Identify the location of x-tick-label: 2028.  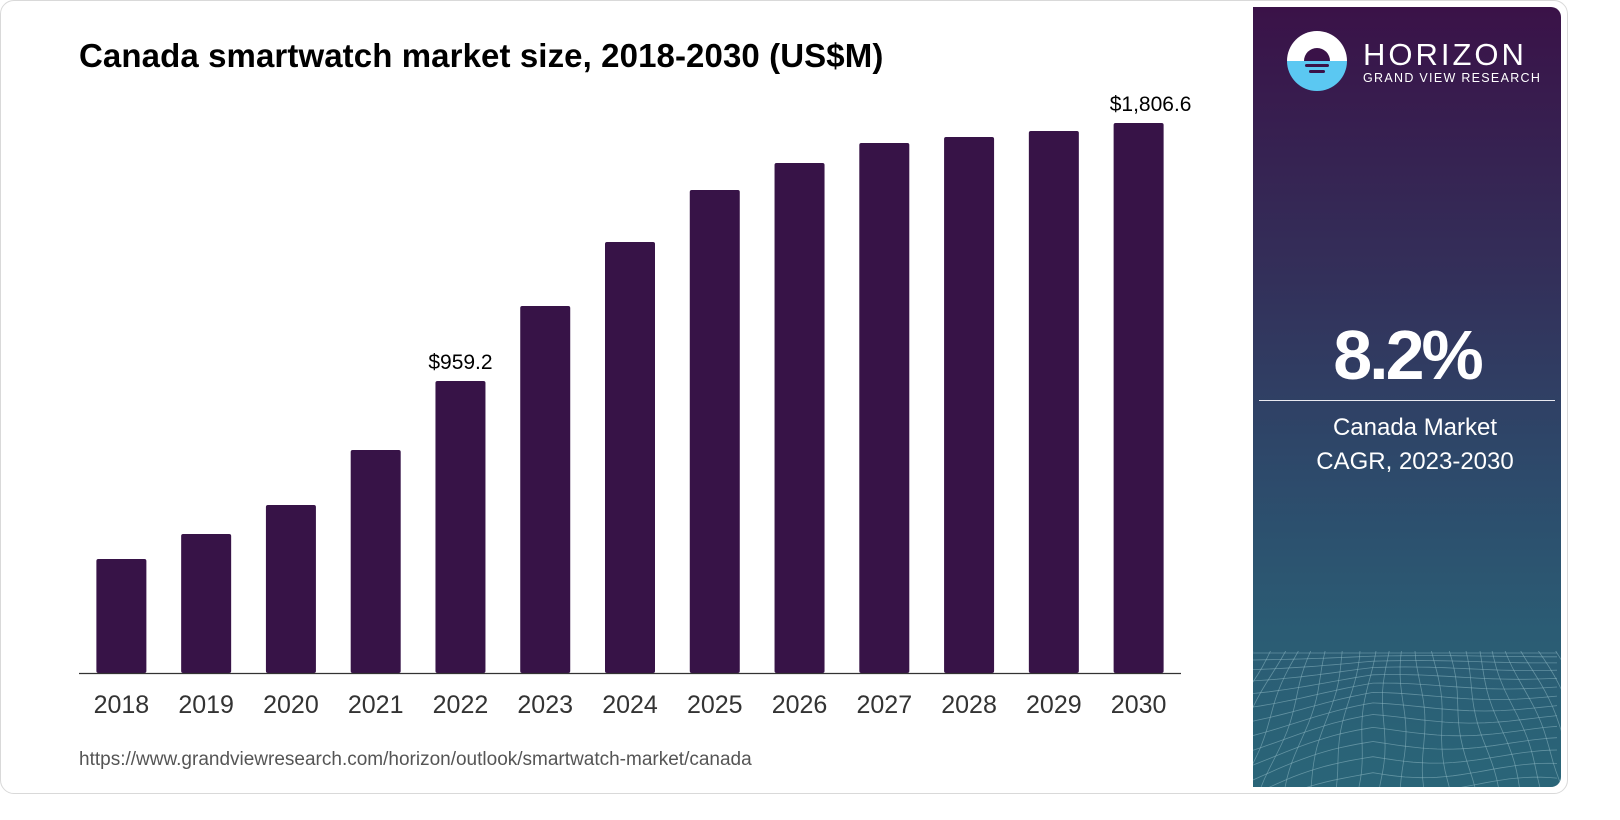
(969, 705).